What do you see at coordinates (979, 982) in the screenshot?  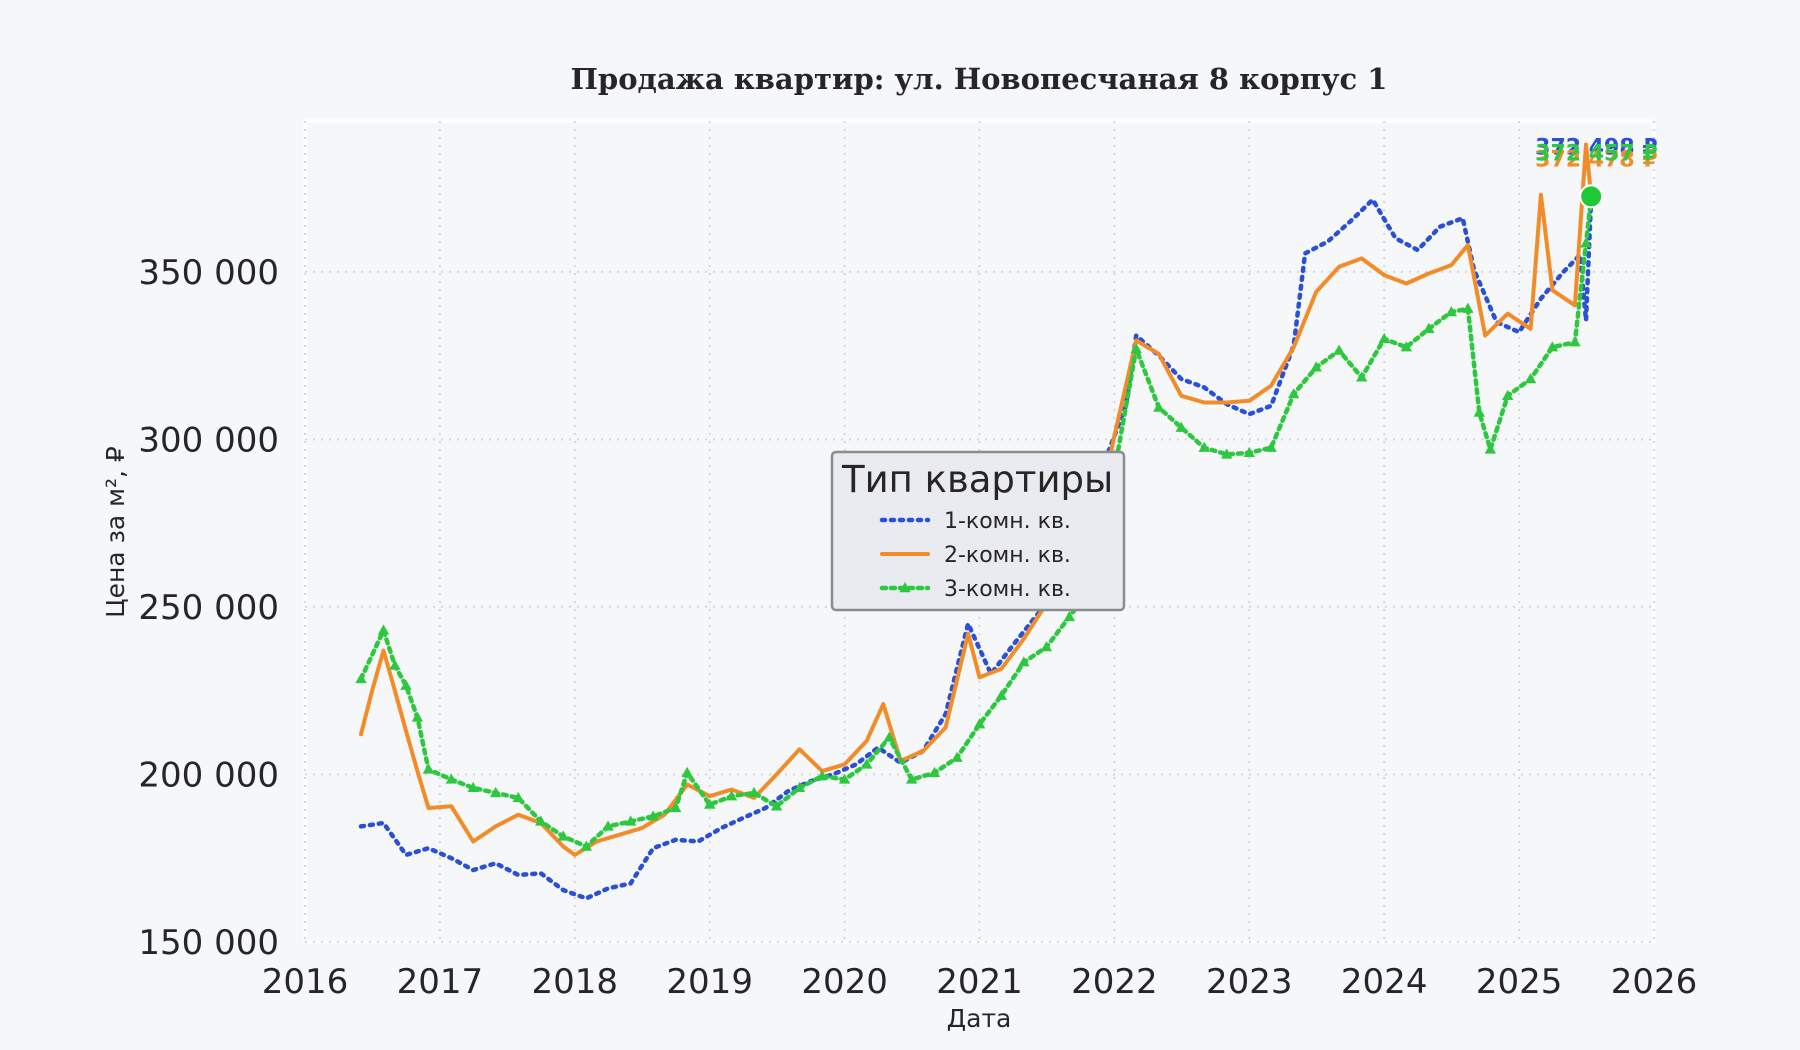 I see `x-tick-label: 2021` at bounding box center [979, 982].